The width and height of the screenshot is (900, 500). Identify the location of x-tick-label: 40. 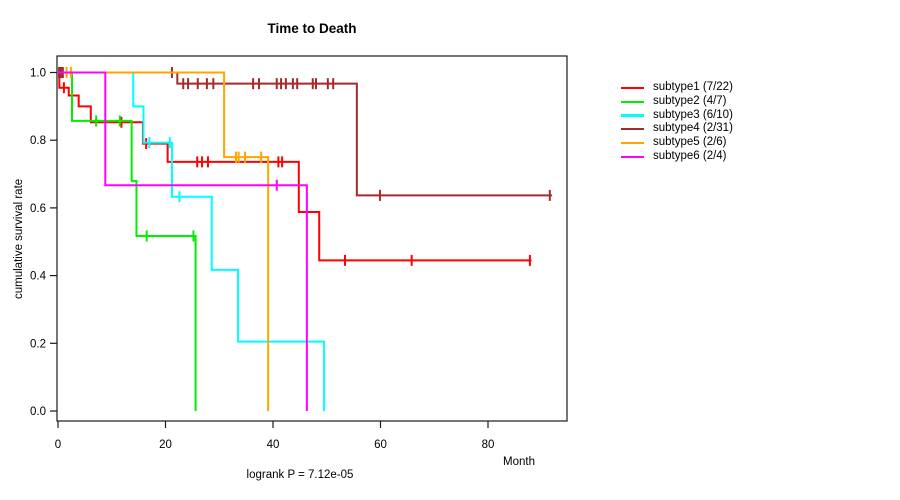
(273, 445).